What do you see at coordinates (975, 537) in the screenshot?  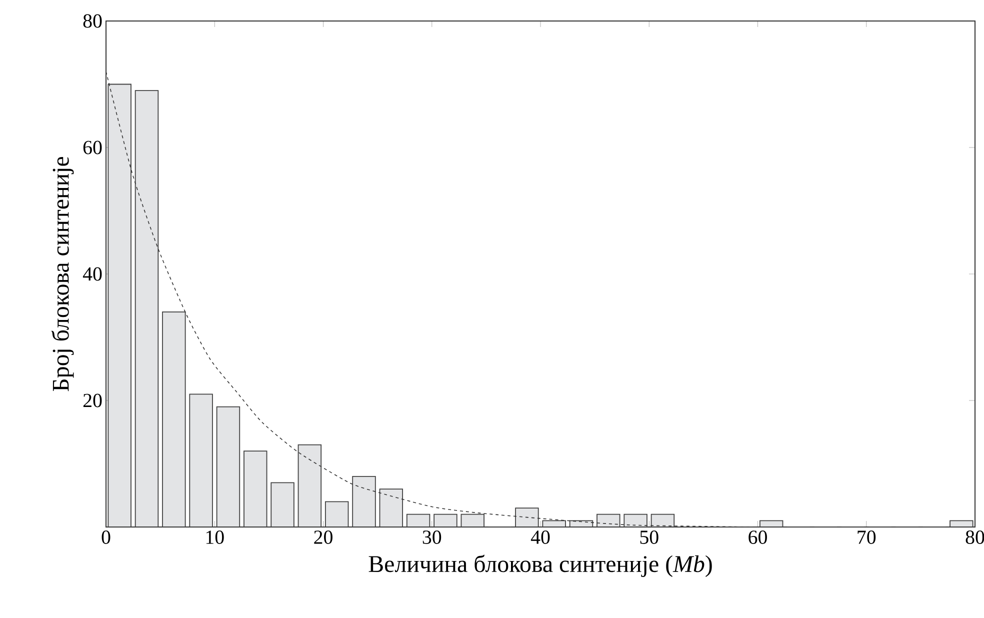 I see `x-tick-label: 80` at bounding box center [975, 537].